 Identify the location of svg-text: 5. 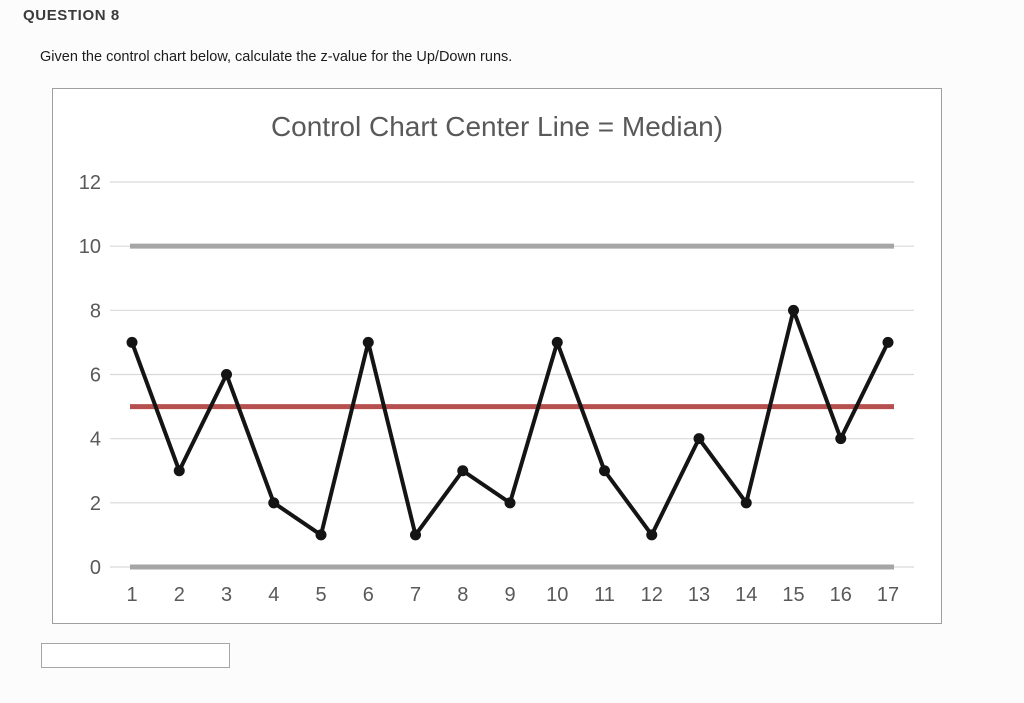
(320, 595).